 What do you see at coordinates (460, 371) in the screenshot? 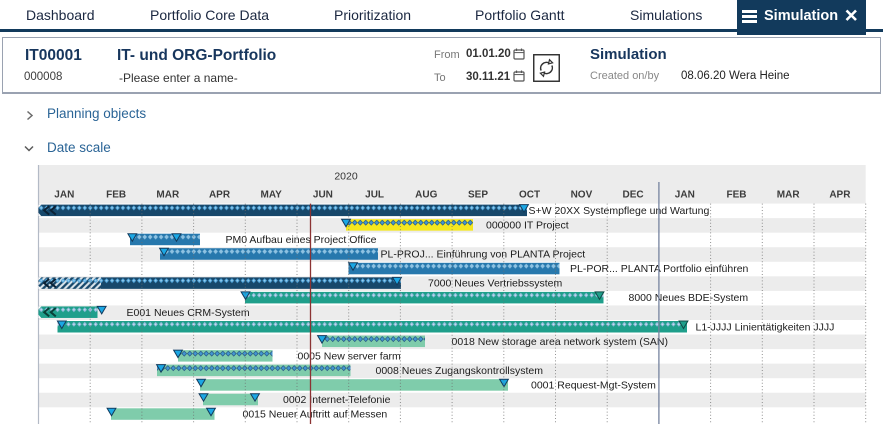
I see `svg-text:0008 Neues Zugangskontrollsyst: 0008 Neues Zugangskontrollsystem` at bounding box center [460, 371].